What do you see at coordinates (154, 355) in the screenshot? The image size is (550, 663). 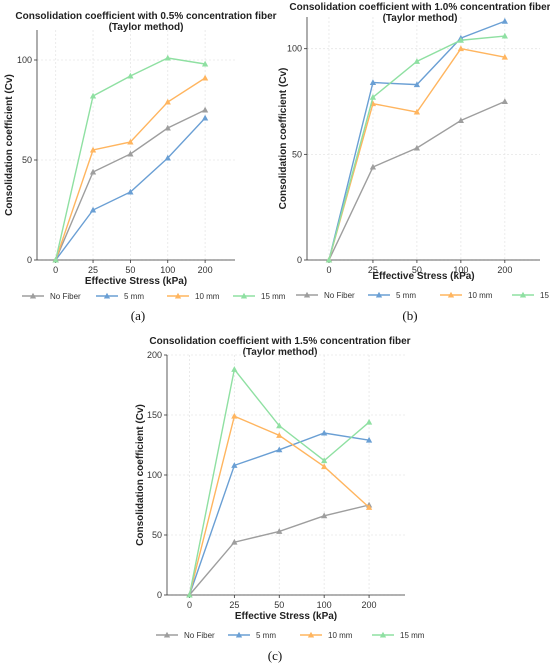 I see `y-tick-label: 200` at bounding box center [154, 355].